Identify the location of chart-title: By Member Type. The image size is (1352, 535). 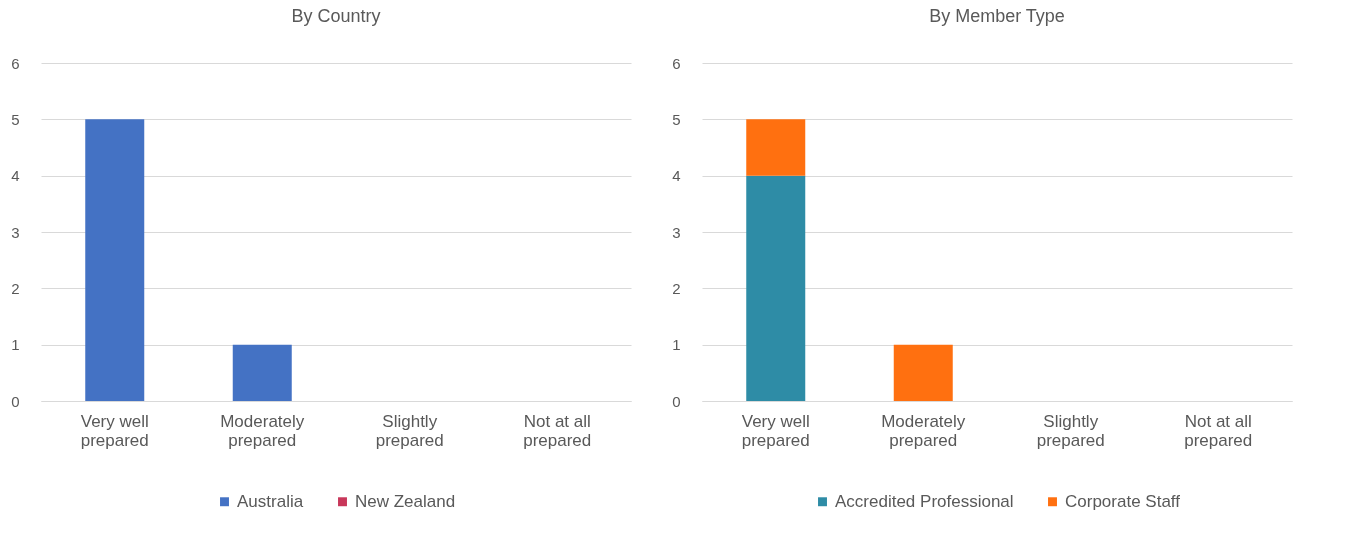
(997, 16).